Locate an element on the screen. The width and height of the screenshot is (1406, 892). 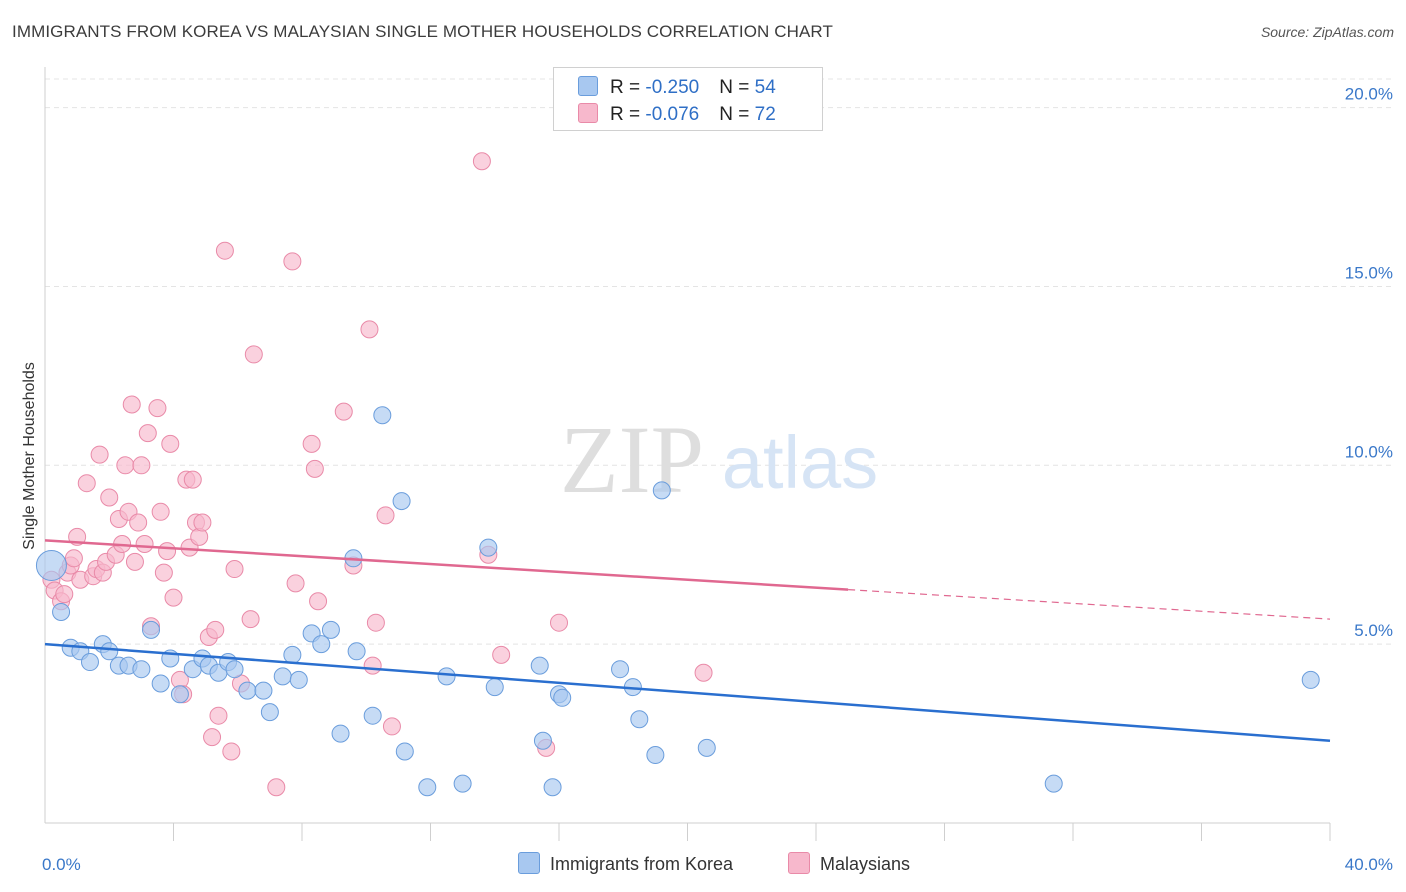
y-axis-label: Single Mother Households is located at coordinates (29, 456).